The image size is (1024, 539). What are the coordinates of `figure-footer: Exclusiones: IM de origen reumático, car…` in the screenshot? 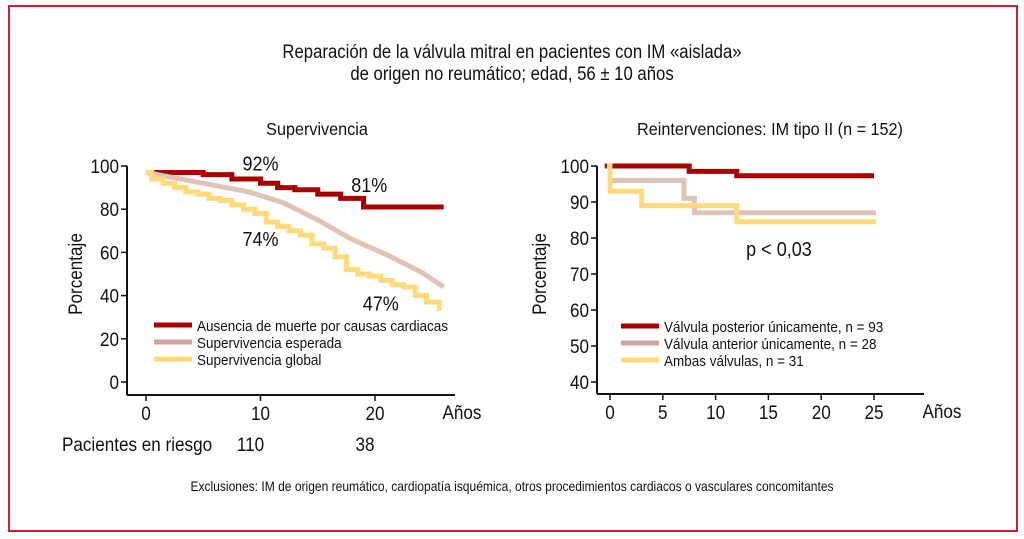 It's located at (512, 486).